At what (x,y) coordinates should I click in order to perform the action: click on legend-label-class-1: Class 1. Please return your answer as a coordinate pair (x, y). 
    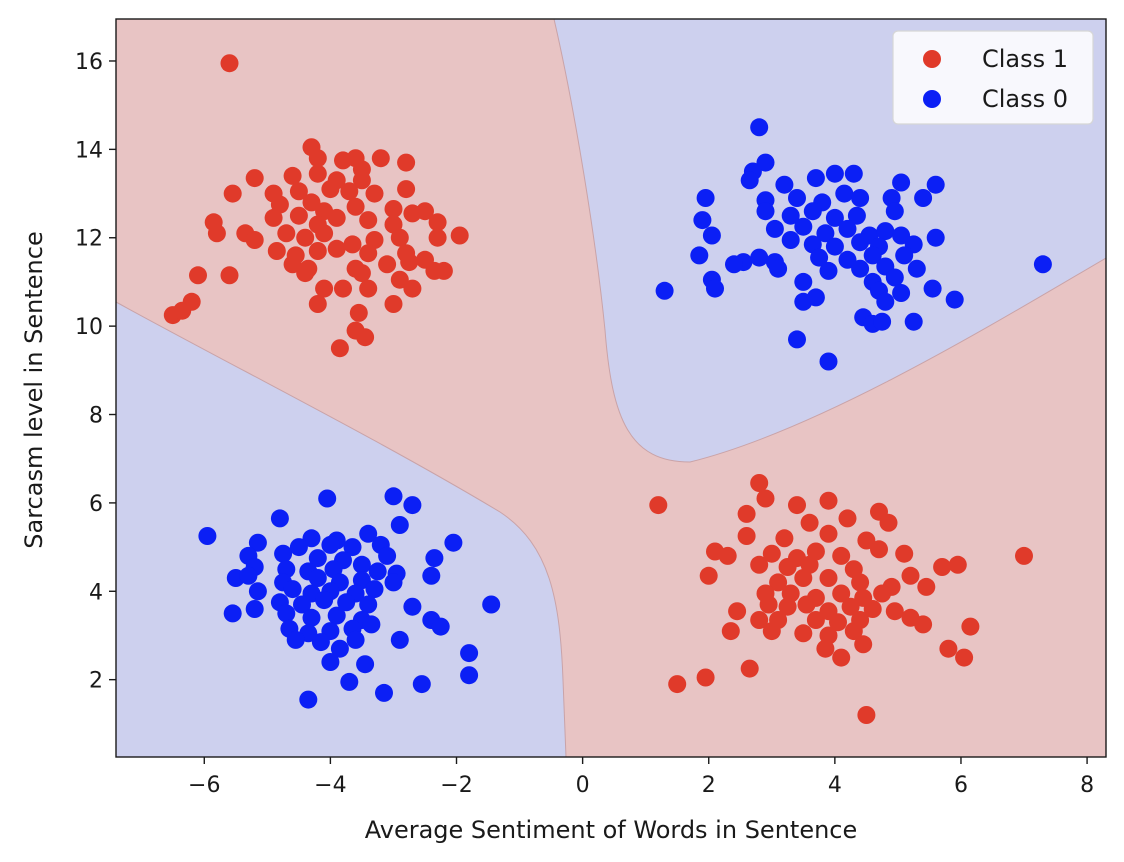
    Looking at the image, I should click on (1025, 59).